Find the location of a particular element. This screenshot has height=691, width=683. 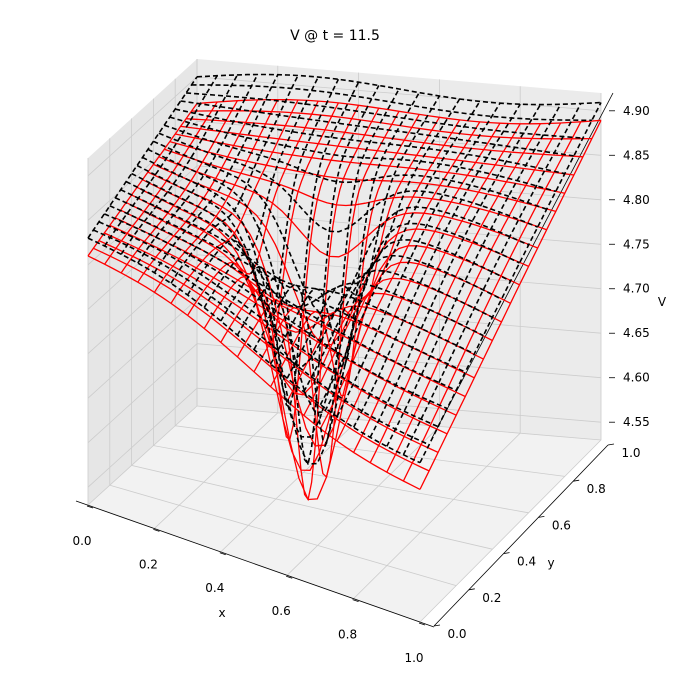

z-tick-label: 4.70 is located at coordinates (636, 289).